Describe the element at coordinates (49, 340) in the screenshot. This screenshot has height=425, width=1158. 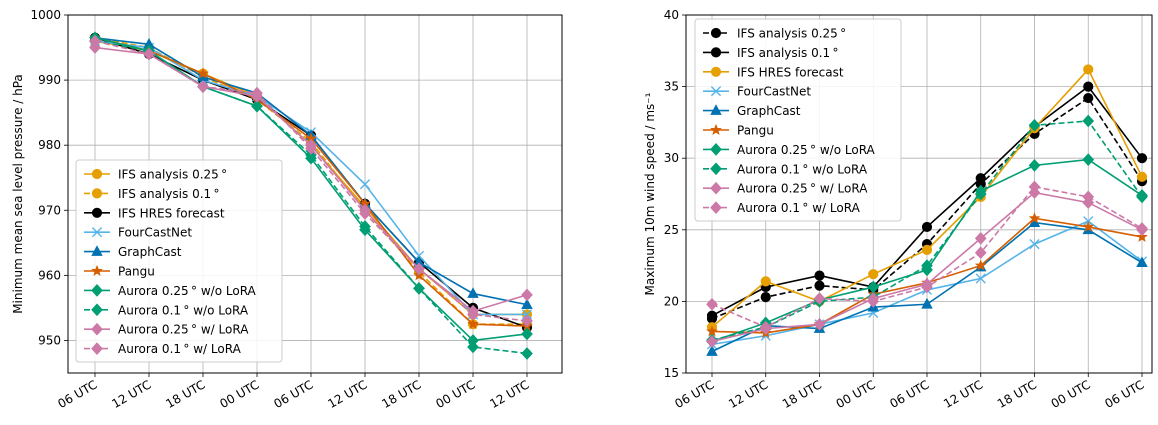
I see `y-tick-label: 950` at that location.